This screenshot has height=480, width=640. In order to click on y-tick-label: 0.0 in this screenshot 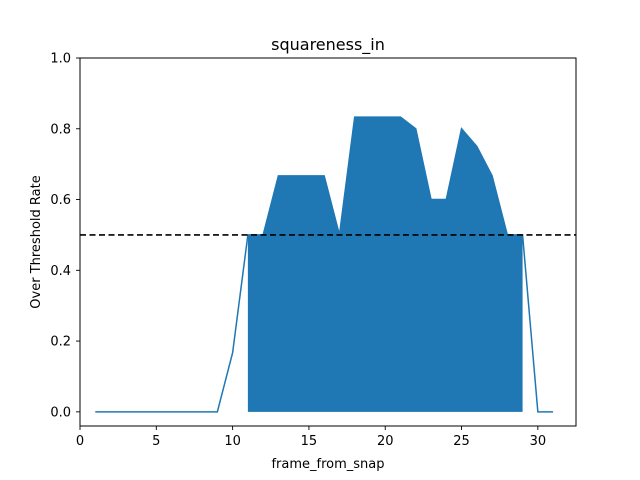, I will do `click(60, 412)`.